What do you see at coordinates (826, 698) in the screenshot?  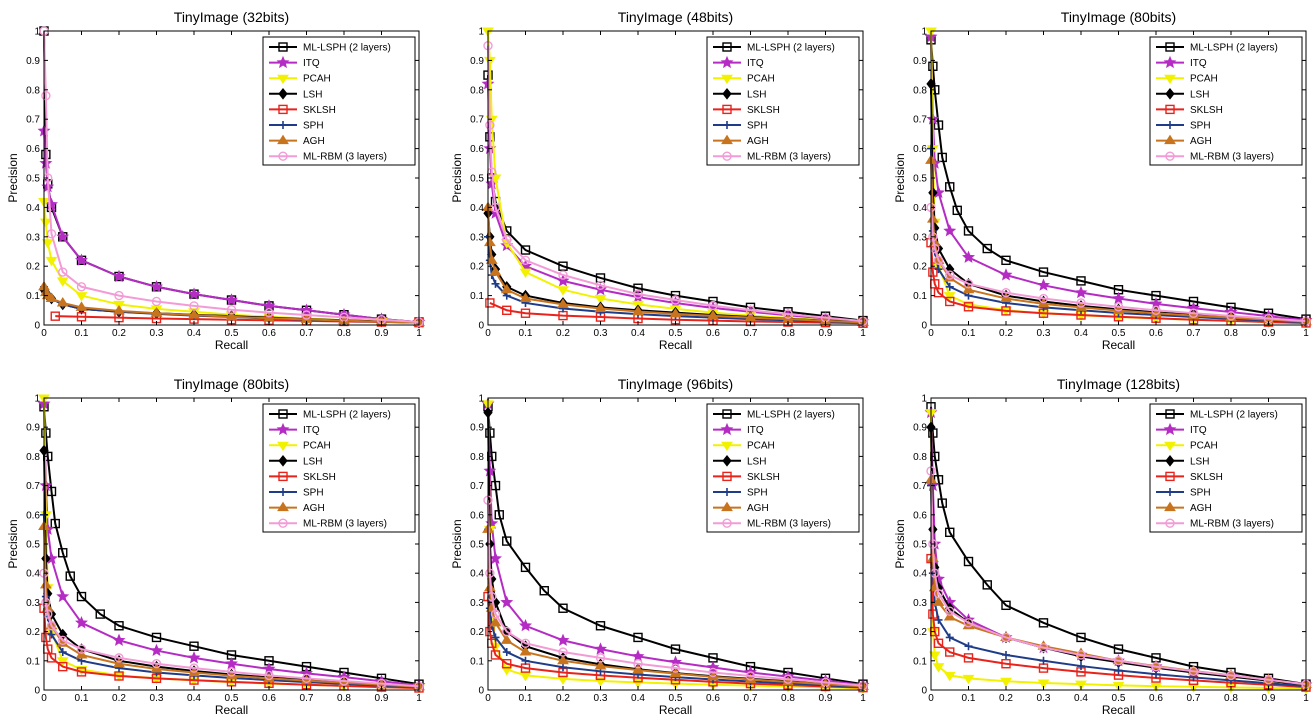 I see `x-tick-label: 0.9` at bounding box center [826, 698].